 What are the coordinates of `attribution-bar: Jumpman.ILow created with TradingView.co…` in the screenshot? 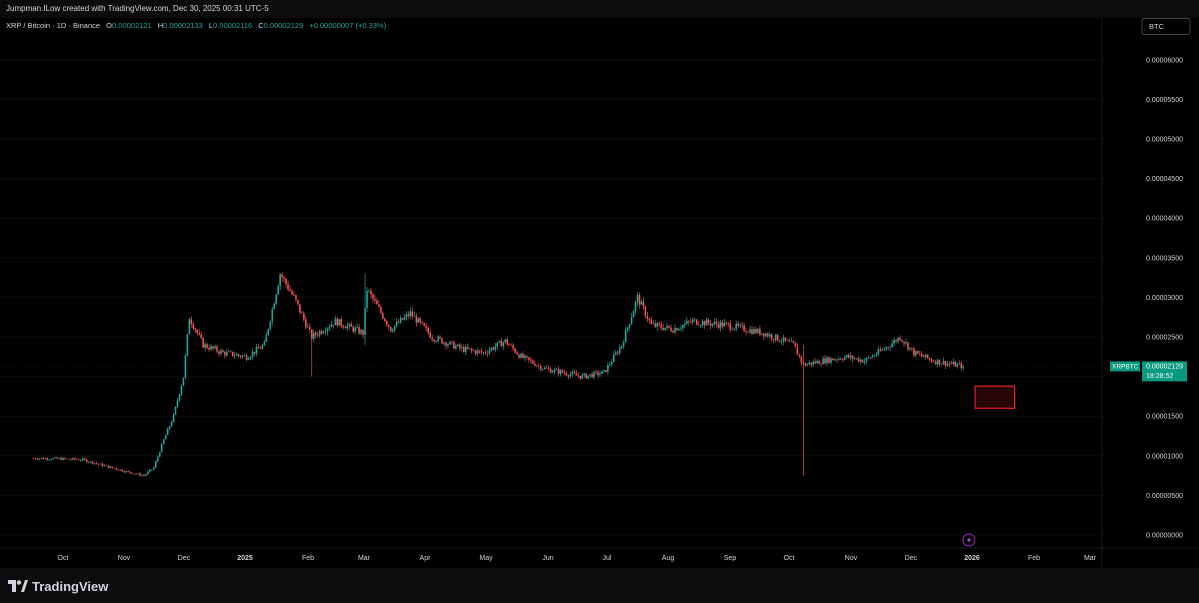 It's located at (599, 9).